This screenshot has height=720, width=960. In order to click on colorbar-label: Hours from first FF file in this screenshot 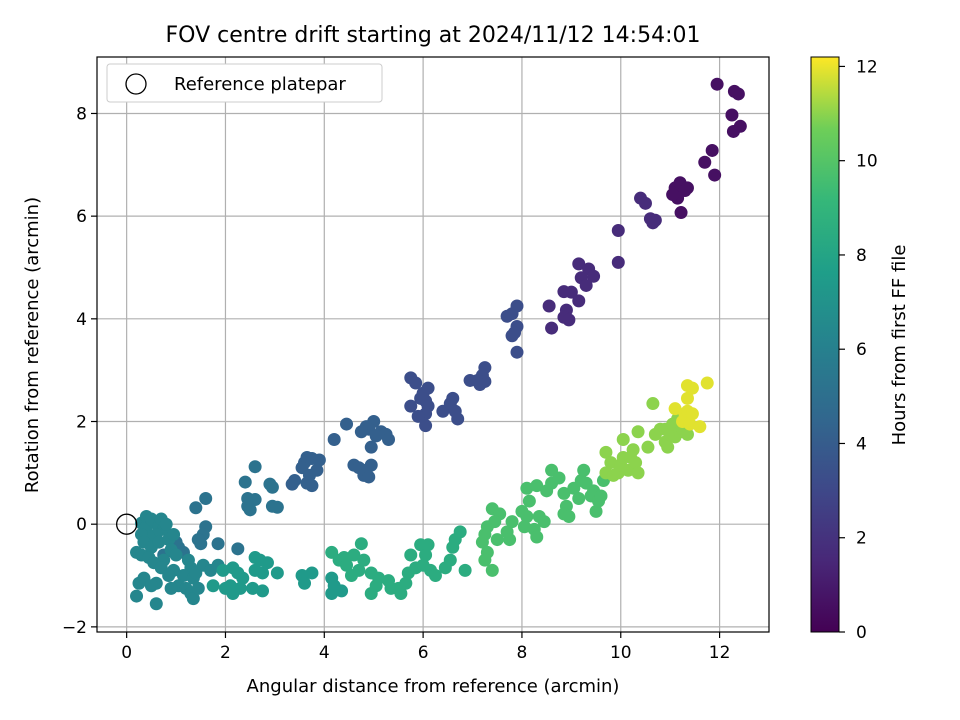, I will do `click(899, 345)`.